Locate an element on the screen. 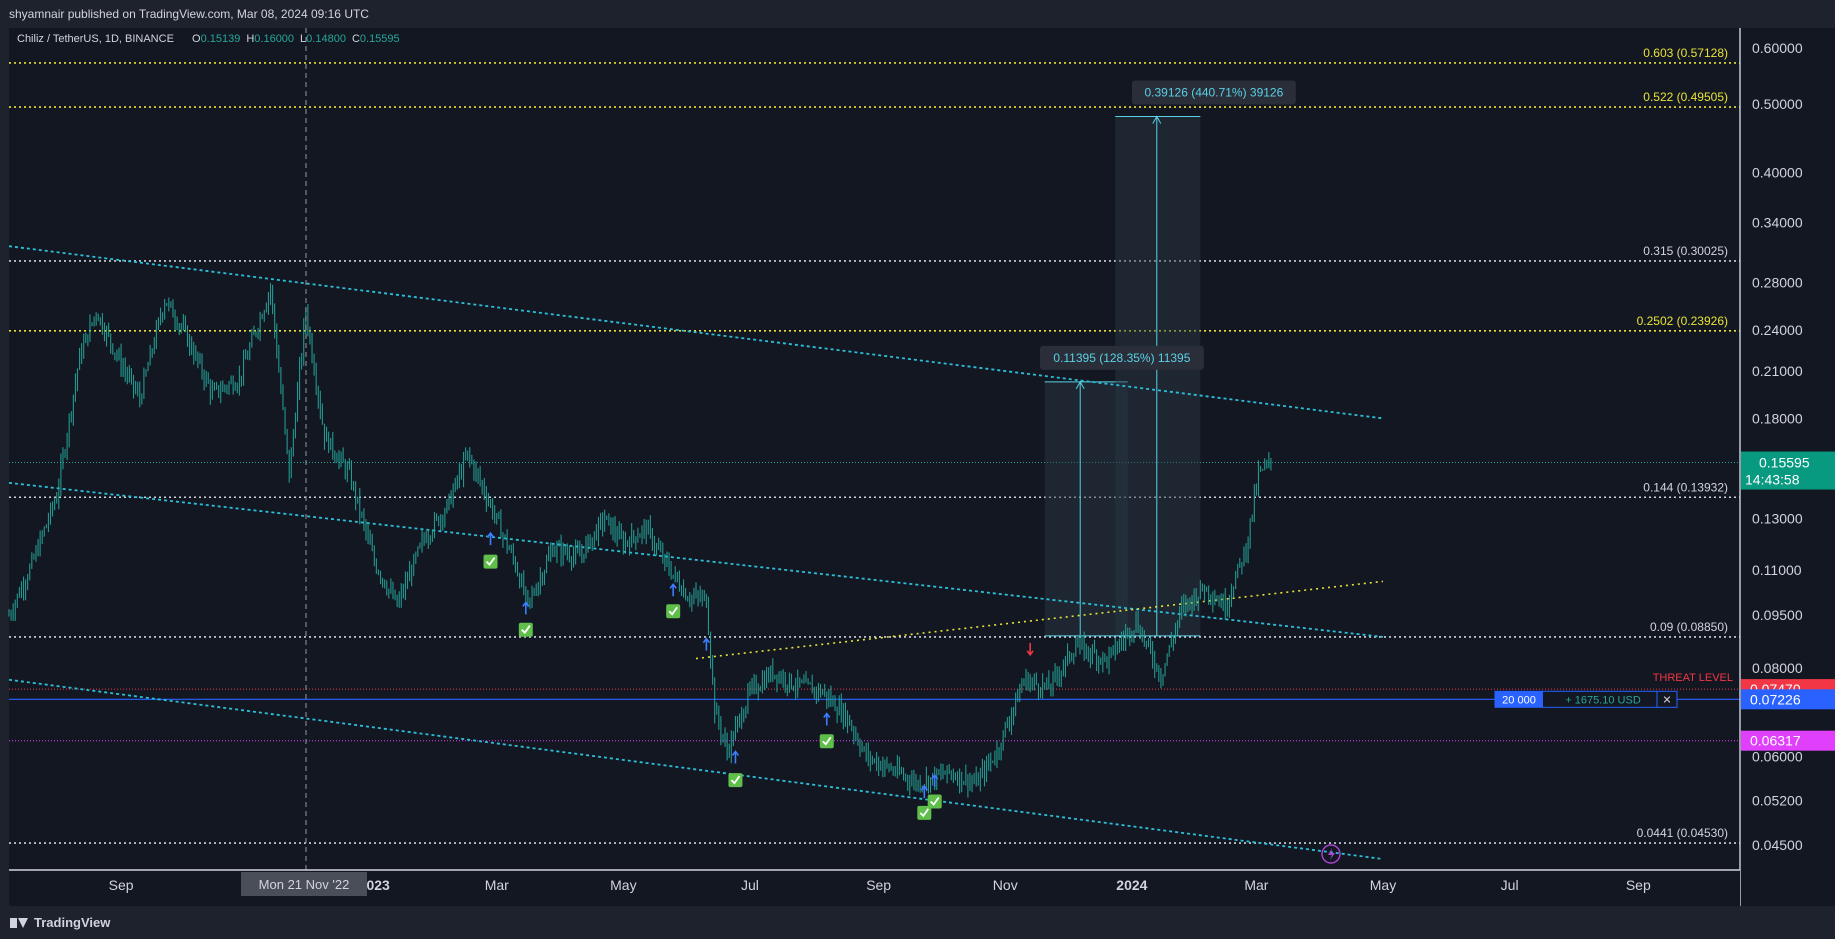 This screenshot has height=939, width=1835. price-tick-label: 0.13000 is located at coordinates (1777, 519).